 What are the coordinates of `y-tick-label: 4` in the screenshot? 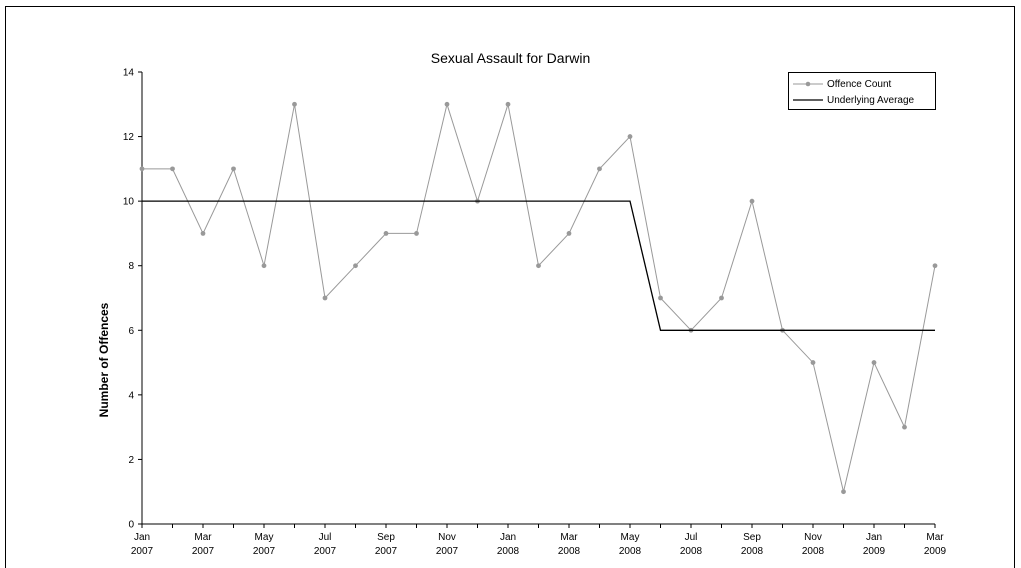 It's located at (131, 395).